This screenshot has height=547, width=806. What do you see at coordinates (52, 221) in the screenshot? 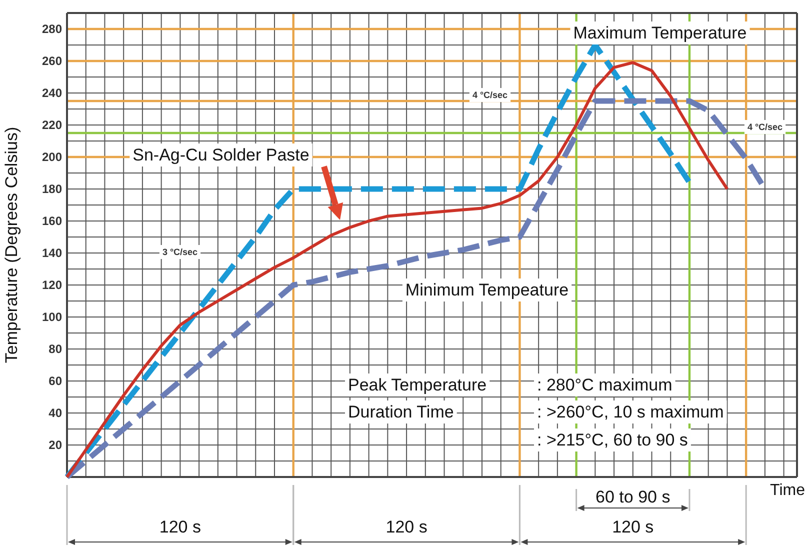
I see `y-tick-label: 160` at bounding box center [52, 221].